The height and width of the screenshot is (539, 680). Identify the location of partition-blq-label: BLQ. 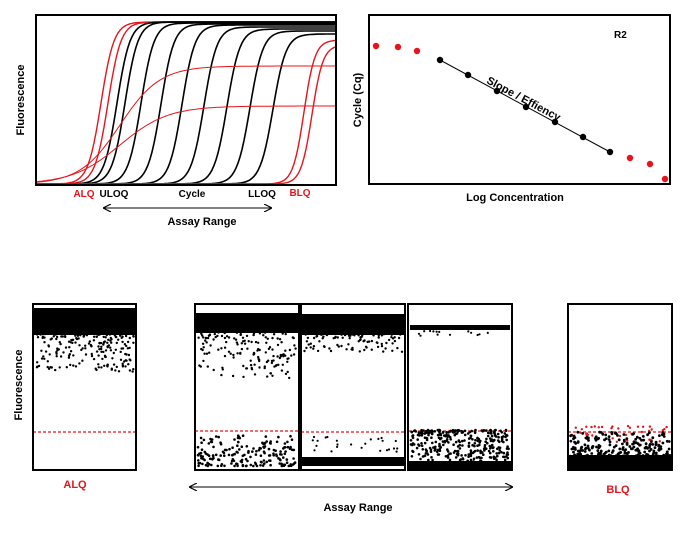
(618, 490).